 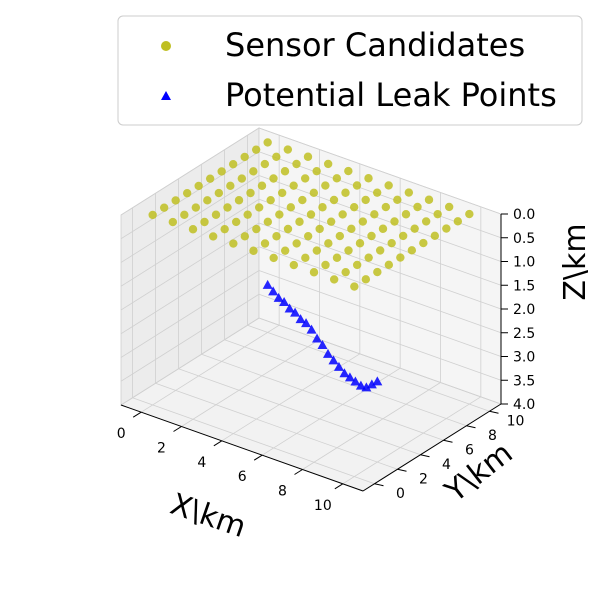 I want to click on x-axis-label: X\km, so click(x=208, y=516).